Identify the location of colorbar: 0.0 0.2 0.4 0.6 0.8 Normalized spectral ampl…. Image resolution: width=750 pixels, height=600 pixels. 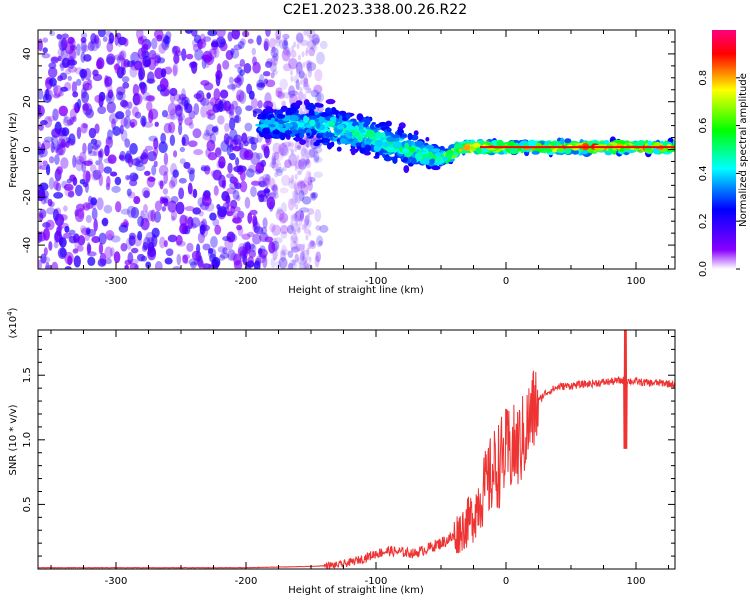
(723, 153).